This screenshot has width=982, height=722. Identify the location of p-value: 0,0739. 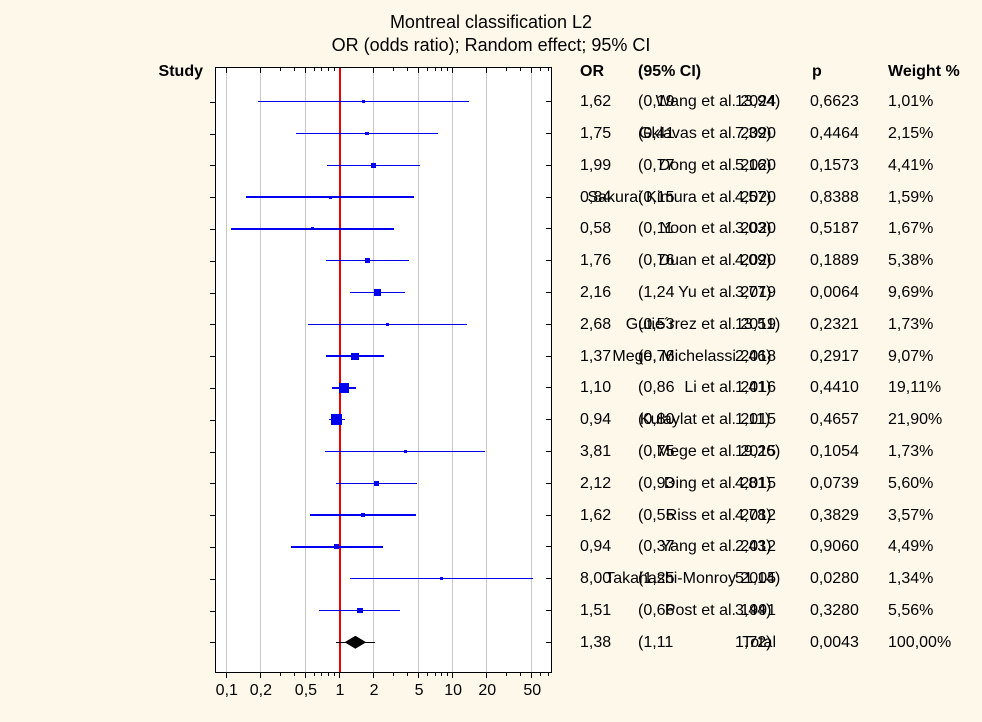
(834, 483).